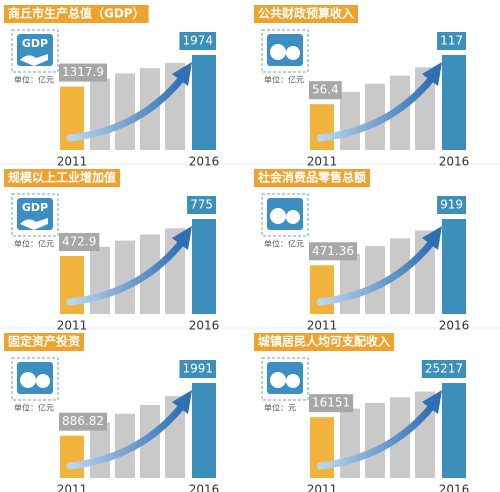 The width and height of the screenshot is (500, 492). I want to click on value-label: 56.4, so click(325, 90).